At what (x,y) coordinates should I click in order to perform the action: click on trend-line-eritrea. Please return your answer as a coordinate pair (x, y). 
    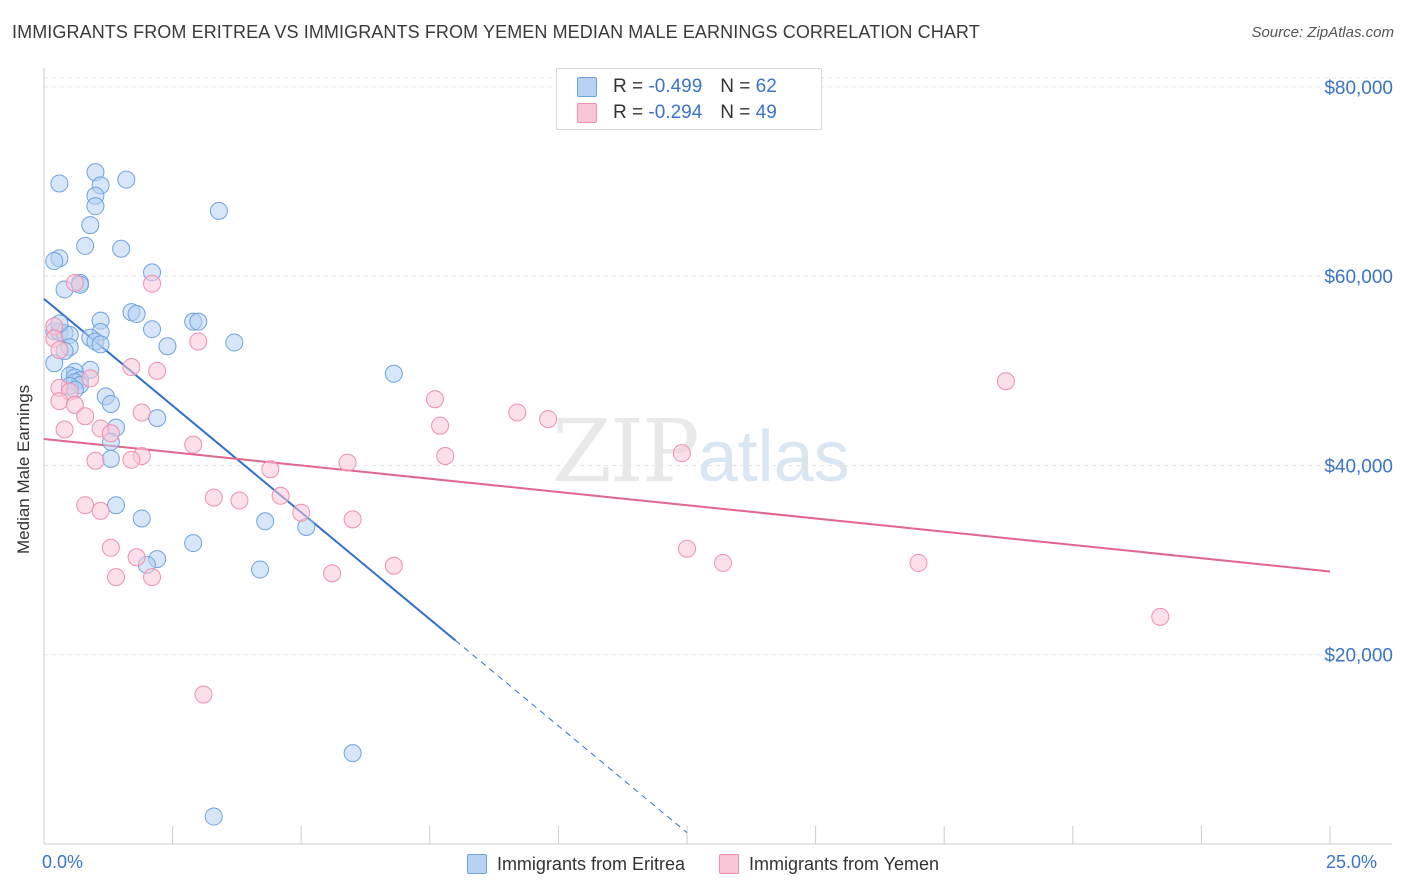
    Looking at the image, I should click on (250, 470).